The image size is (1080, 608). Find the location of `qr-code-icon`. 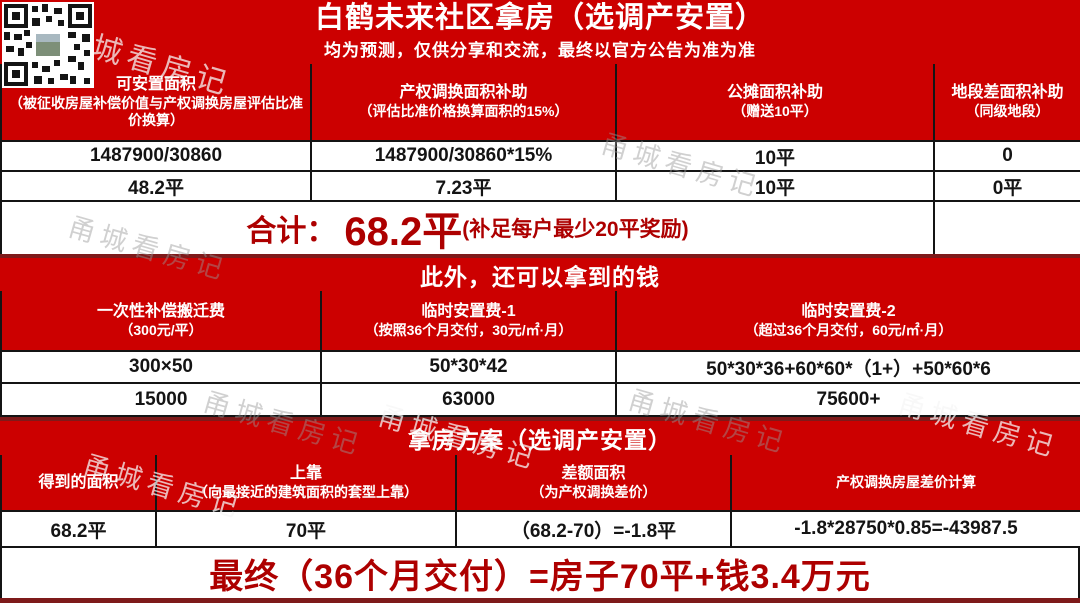

qr-code-icon is located at coordinates (48, 45).